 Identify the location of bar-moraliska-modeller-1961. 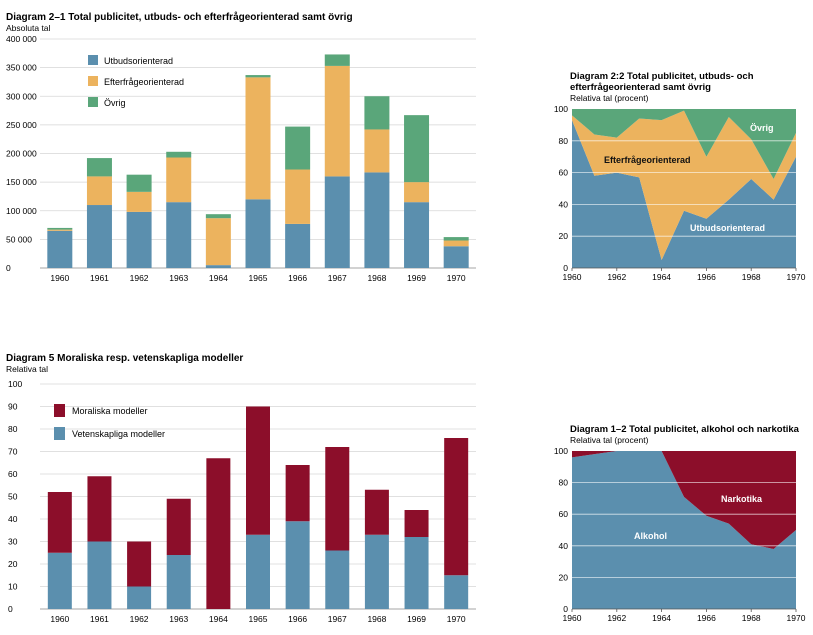
(99, 509).